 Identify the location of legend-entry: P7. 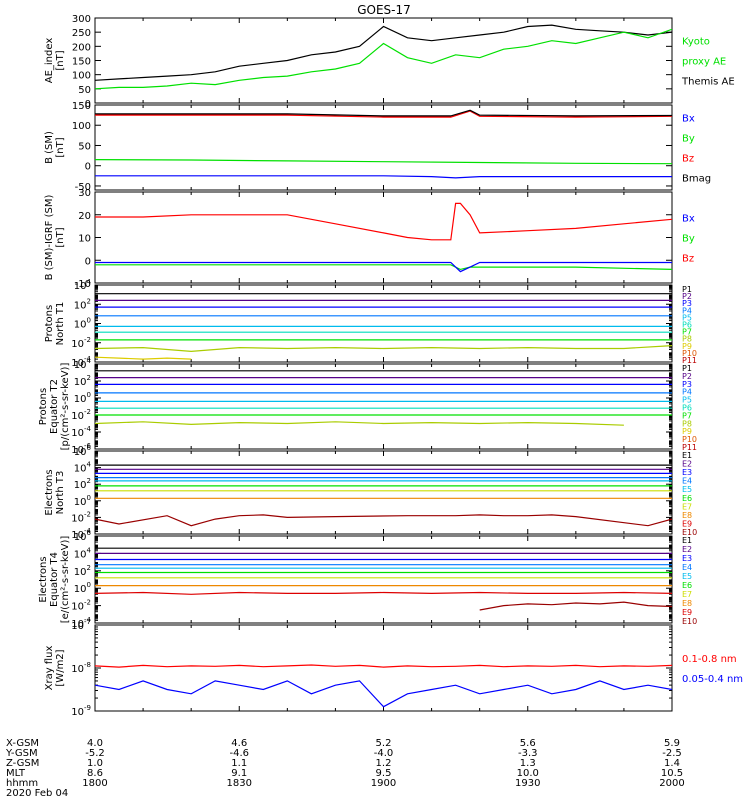
(687, 332).